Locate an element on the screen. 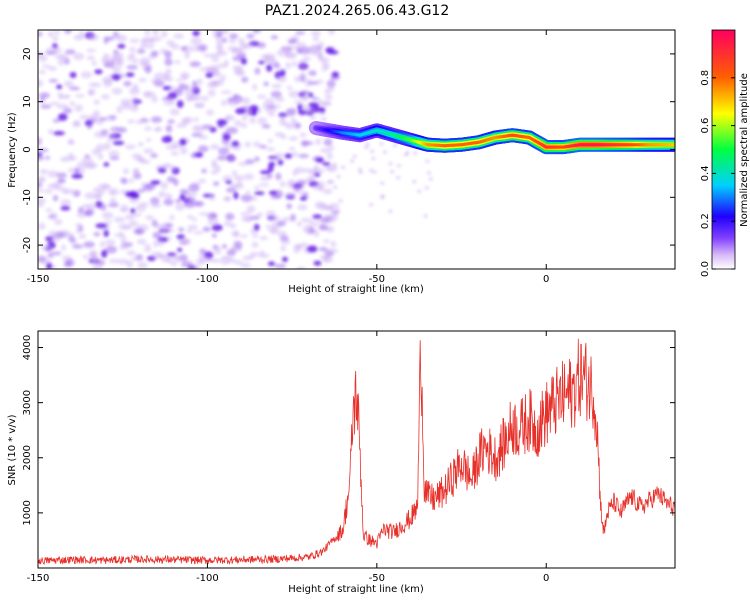 This screenshot has height=600, width=750. heatmap-ridge is located at coordinates (491, 138).